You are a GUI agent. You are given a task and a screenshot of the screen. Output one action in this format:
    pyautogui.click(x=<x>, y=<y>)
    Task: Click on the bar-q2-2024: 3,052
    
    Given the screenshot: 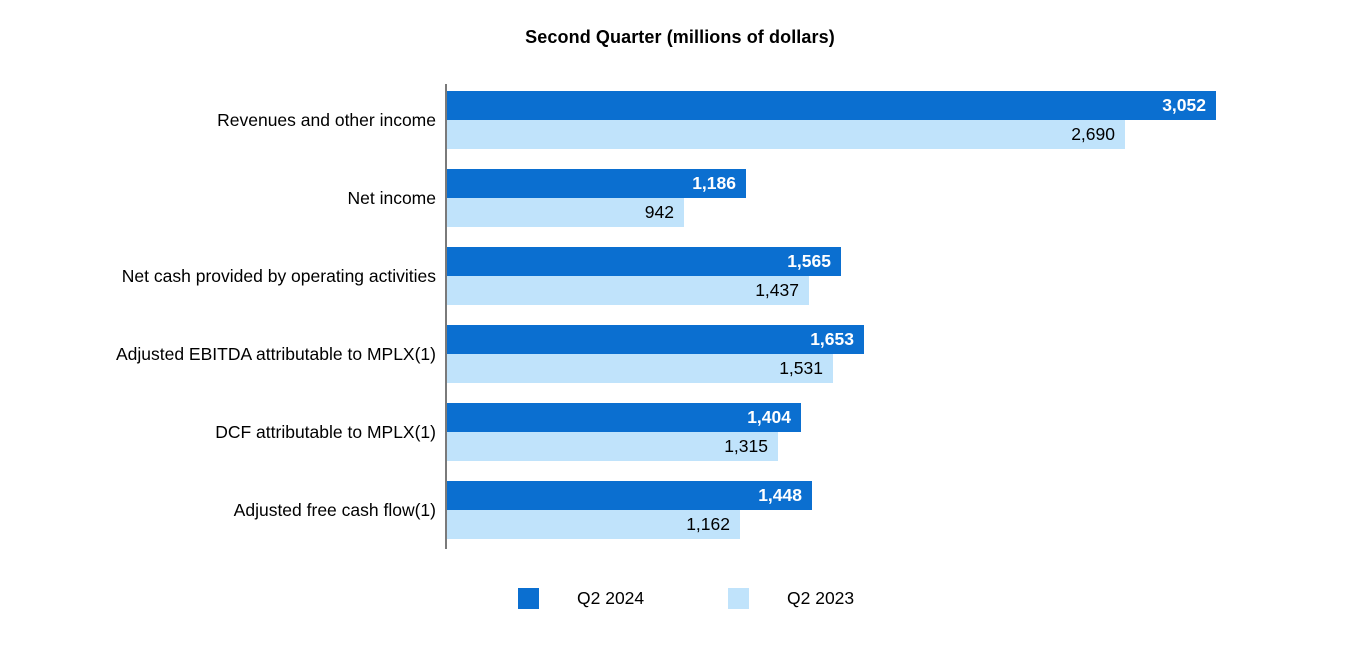 What is the action you would take?
    pyautogui.click(x=831, y=105)
    